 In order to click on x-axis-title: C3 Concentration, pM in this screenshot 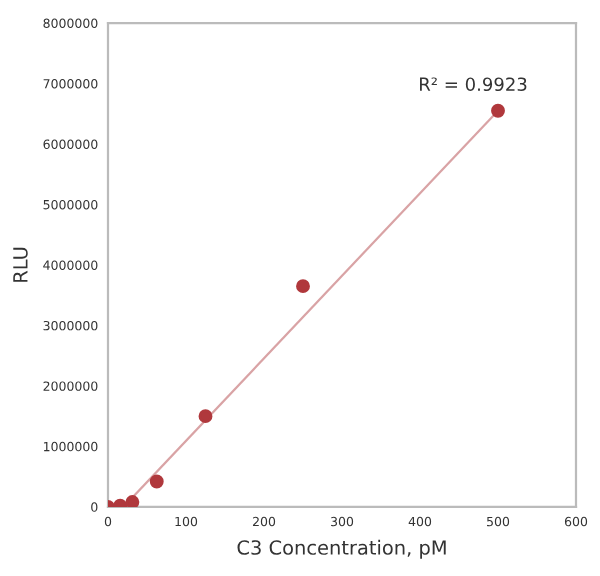, I will do `click(341, 549)`.